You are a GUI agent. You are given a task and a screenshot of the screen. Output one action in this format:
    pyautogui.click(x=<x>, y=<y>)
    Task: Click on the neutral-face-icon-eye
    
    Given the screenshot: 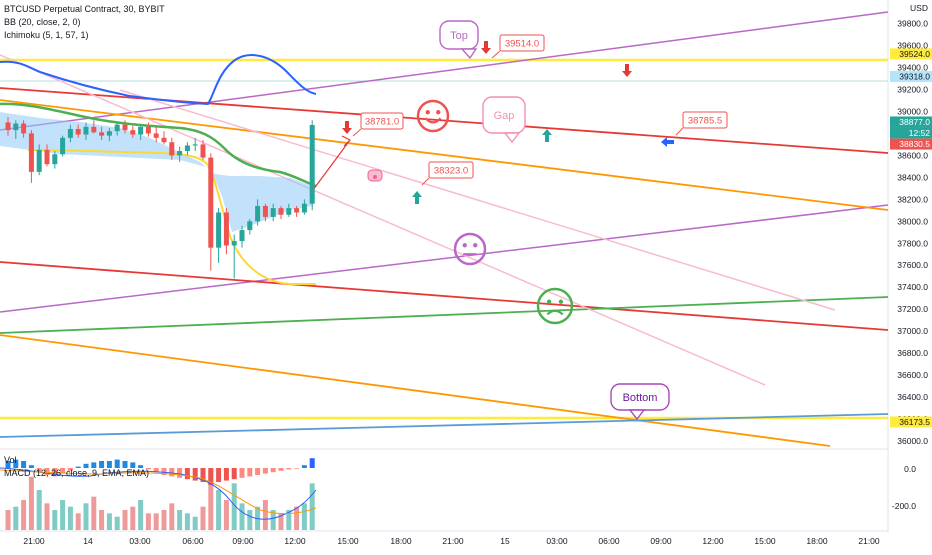 What is the action you would take?
    pyautogui.click(x=475, y=245)
    